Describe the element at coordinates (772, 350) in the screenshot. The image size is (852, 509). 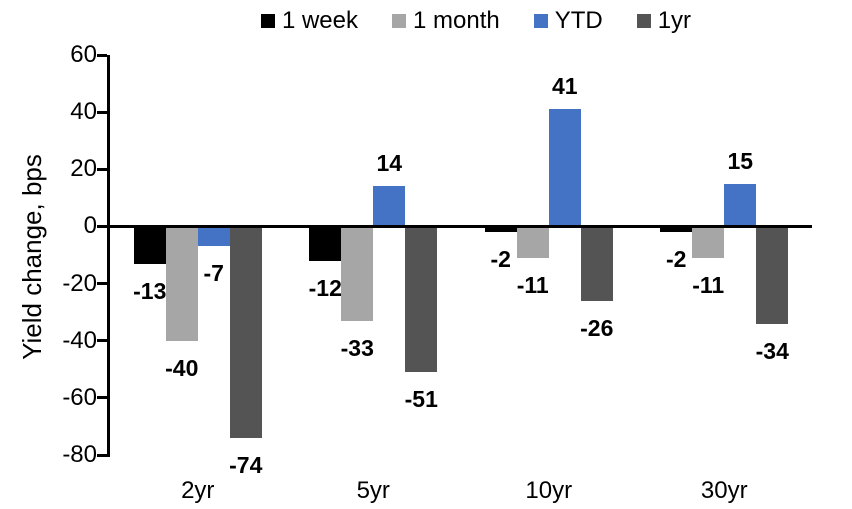
I see `value-label: -34` at that location.